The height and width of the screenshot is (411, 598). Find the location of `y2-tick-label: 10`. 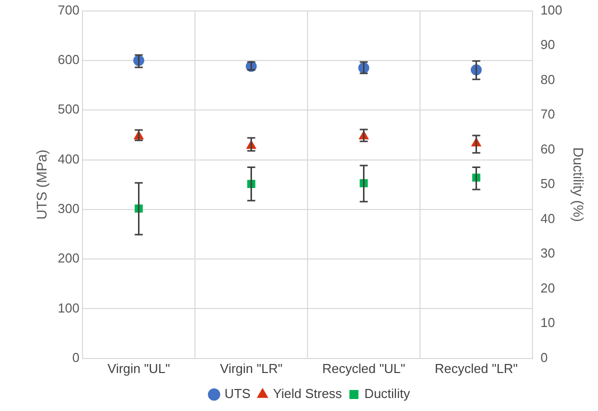

y2-tick-label: 10 is located at coordinates (547, 322).